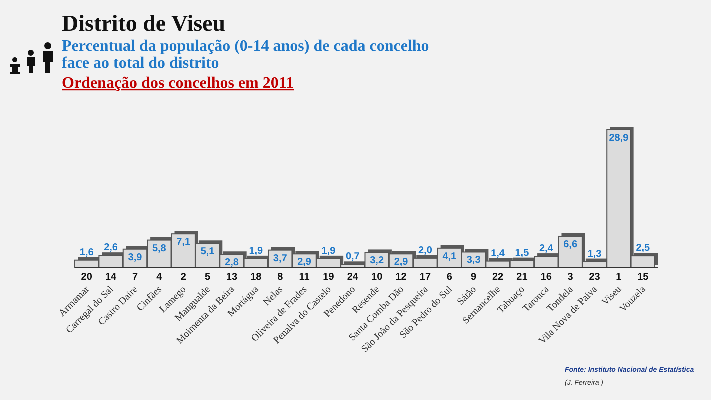 Image resolution: width=711 pixels, height=400 pixels. Describe the element at coordinates (353, 277) in the screenshot. I see `text: 24` at that location.